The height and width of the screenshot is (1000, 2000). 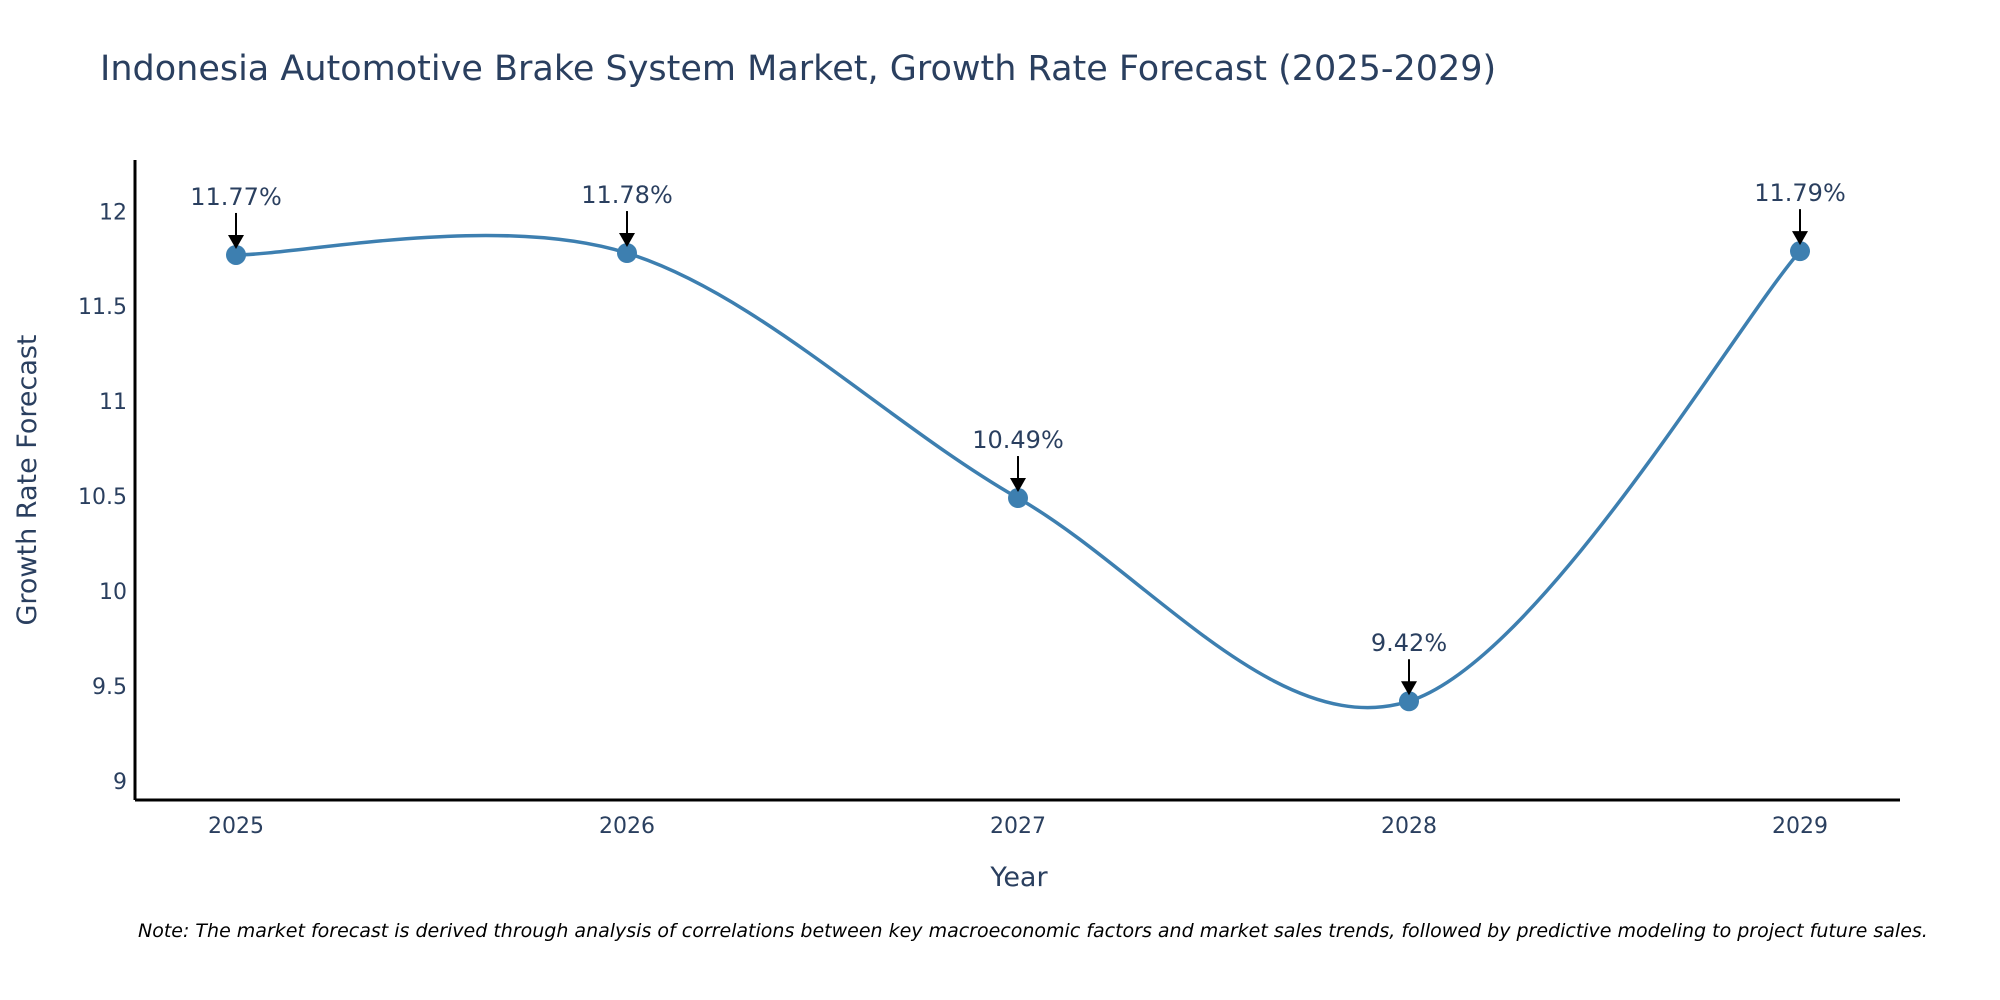 I want to click on data-label: 11.77%, so click(x=236, y=197).